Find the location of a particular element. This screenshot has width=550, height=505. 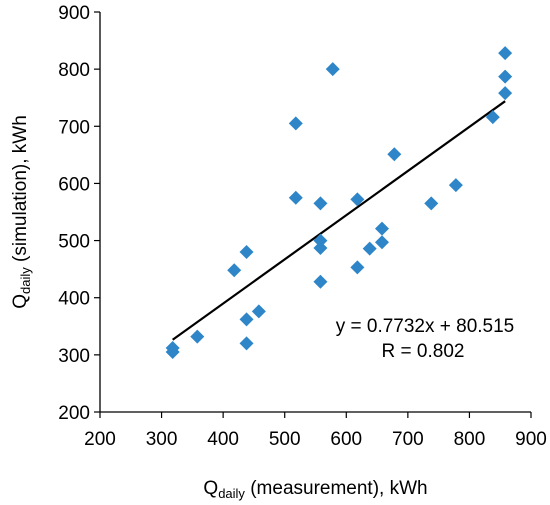

x-tick-label: 600 is located at coordinates (346, 439).